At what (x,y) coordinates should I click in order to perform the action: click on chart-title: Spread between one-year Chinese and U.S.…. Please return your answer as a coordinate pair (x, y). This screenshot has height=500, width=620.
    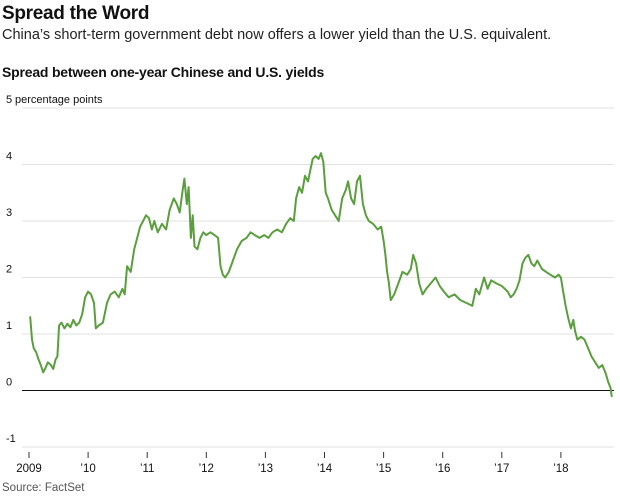
    Looking at the image, I should click on (163, 72).